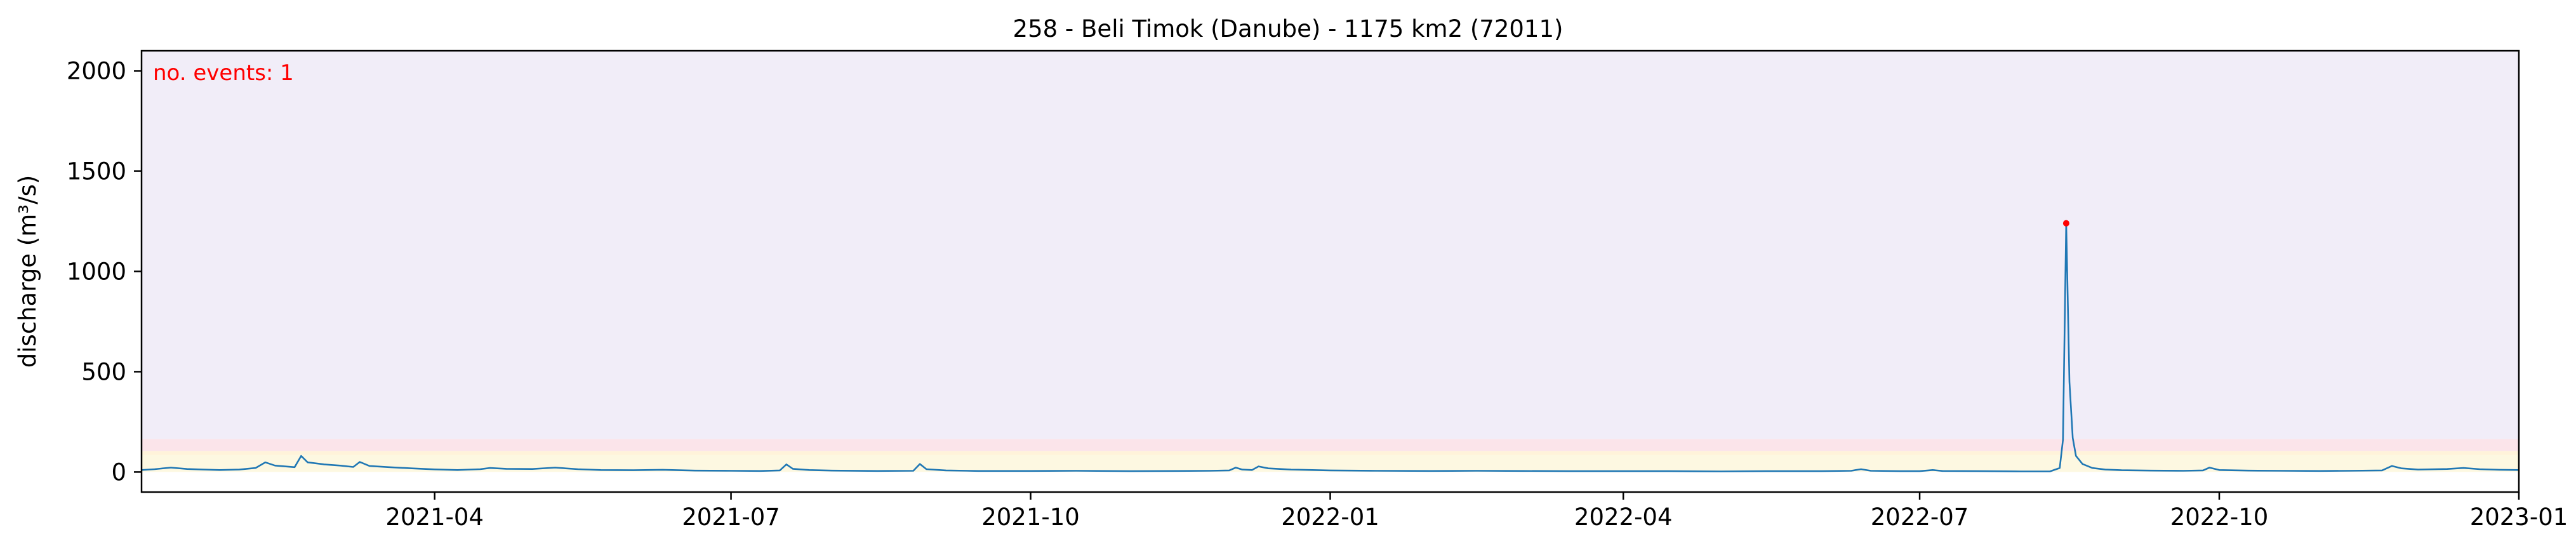 The width and height of the screenshot is (2576, 553). What do you see at coordinates (731, 517) in the screenshot?
I see `x-tick-label-1: 2021-07` at bounding box center [731, 517].